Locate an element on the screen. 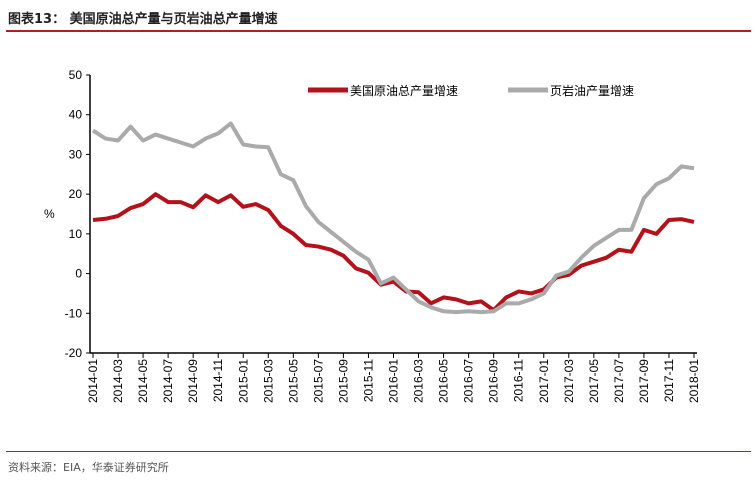 The width and height of the screenshot is (755, 483). x-tick-label: 2017-11 is located at coordinates (669, 380).